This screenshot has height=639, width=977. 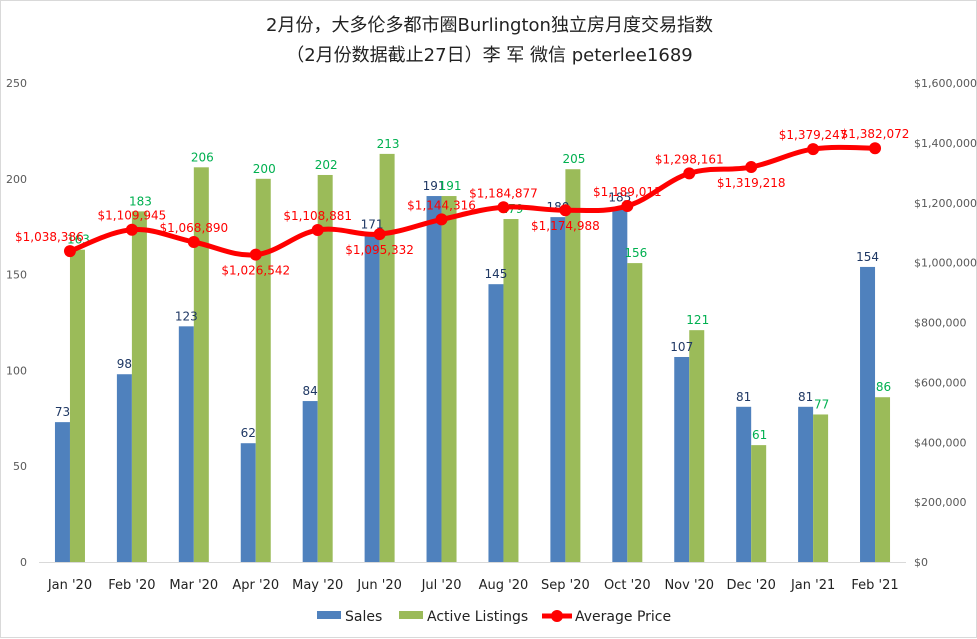 I want to click on chart-title: 2月份，大多伦多都市圈Burlington独立房月度交易指数, so click(x=489, y=25).